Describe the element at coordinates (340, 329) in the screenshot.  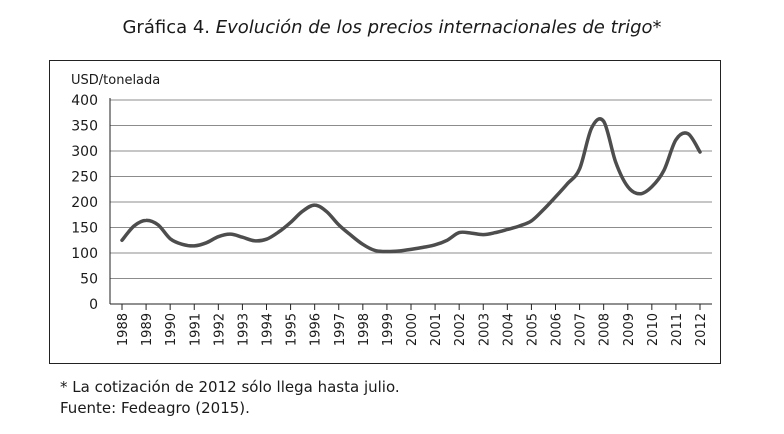
I see `x-tick-label: 1997` at that location.